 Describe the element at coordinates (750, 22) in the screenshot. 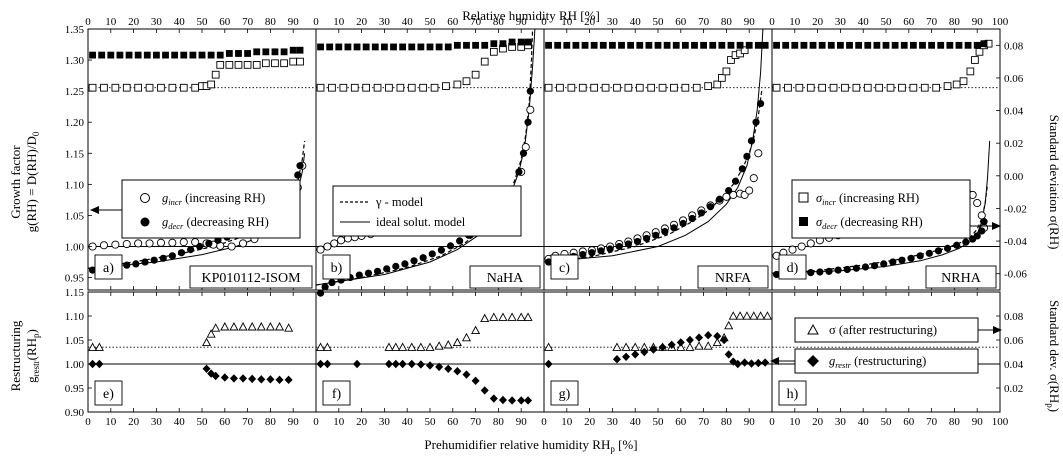

I see `x-tick-label-top: 90` at that location.